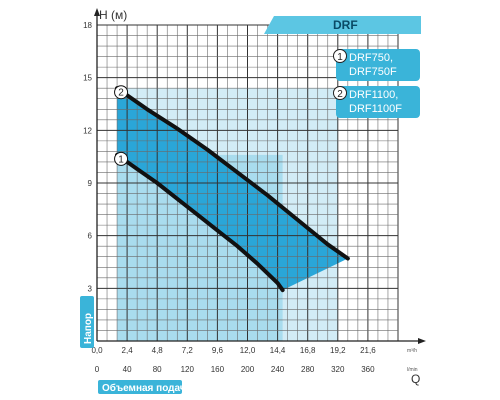  Describe the element at coordinates (97, 12) in the screenshot. I see `y-axis-arrow` at that location.